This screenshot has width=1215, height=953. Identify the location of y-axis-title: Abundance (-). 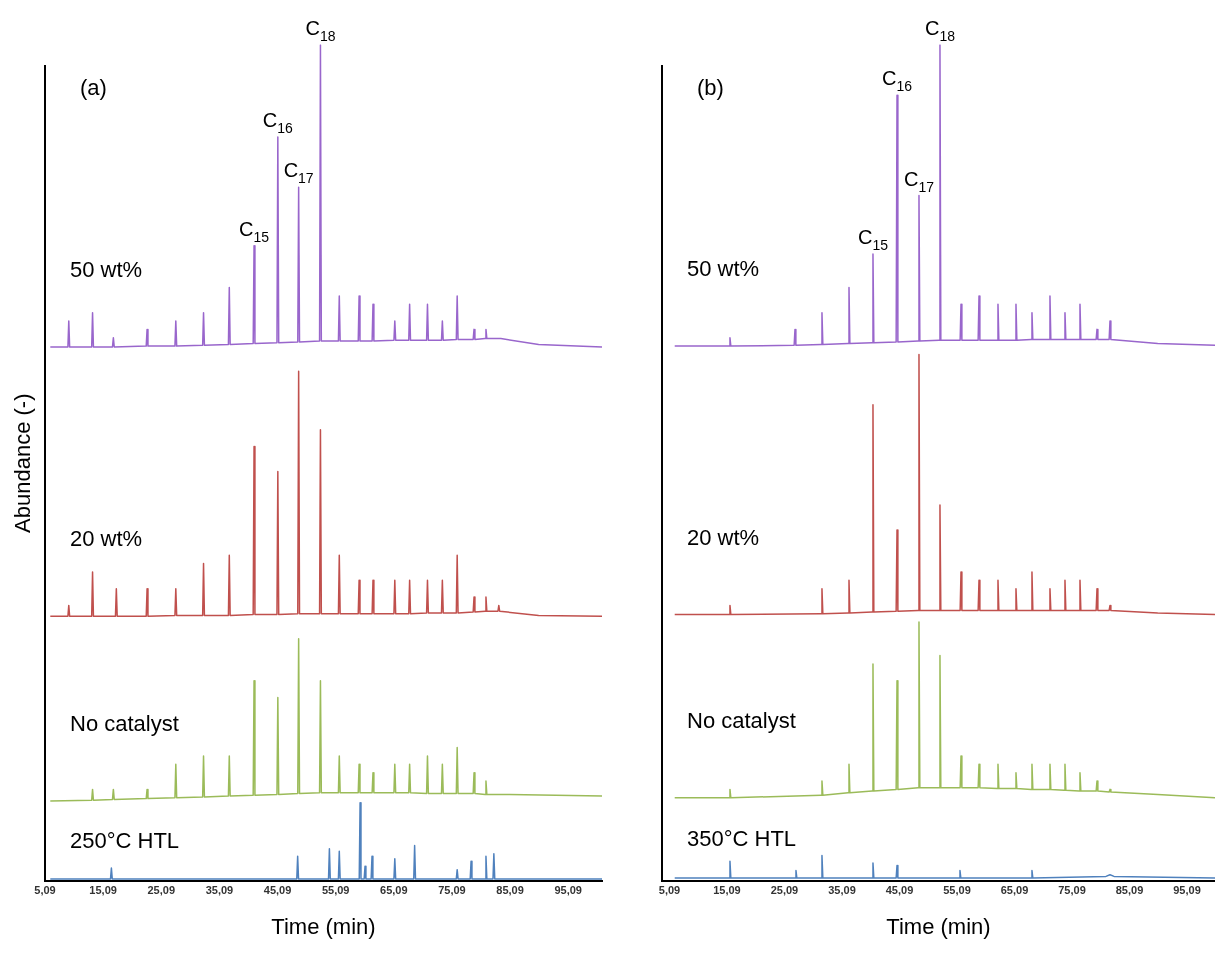
(22, 463).